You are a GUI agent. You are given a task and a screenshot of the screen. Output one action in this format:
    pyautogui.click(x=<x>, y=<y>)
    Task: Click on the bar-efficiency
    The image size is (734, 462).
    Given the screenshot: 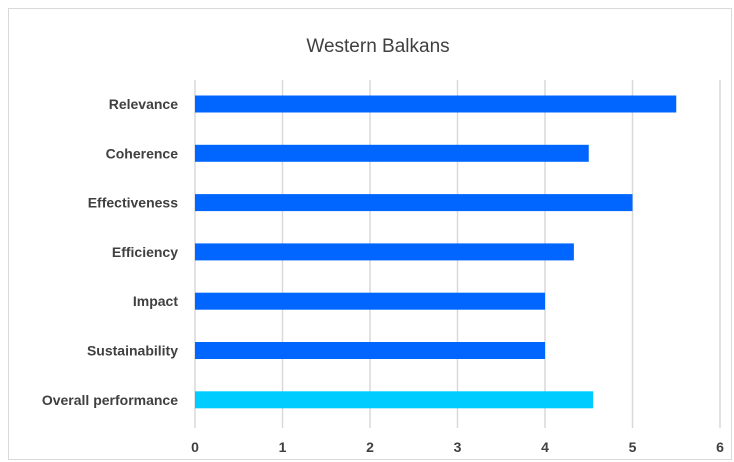 What is the action you would take?
    pyautogui.click(x=384, y=252)
    